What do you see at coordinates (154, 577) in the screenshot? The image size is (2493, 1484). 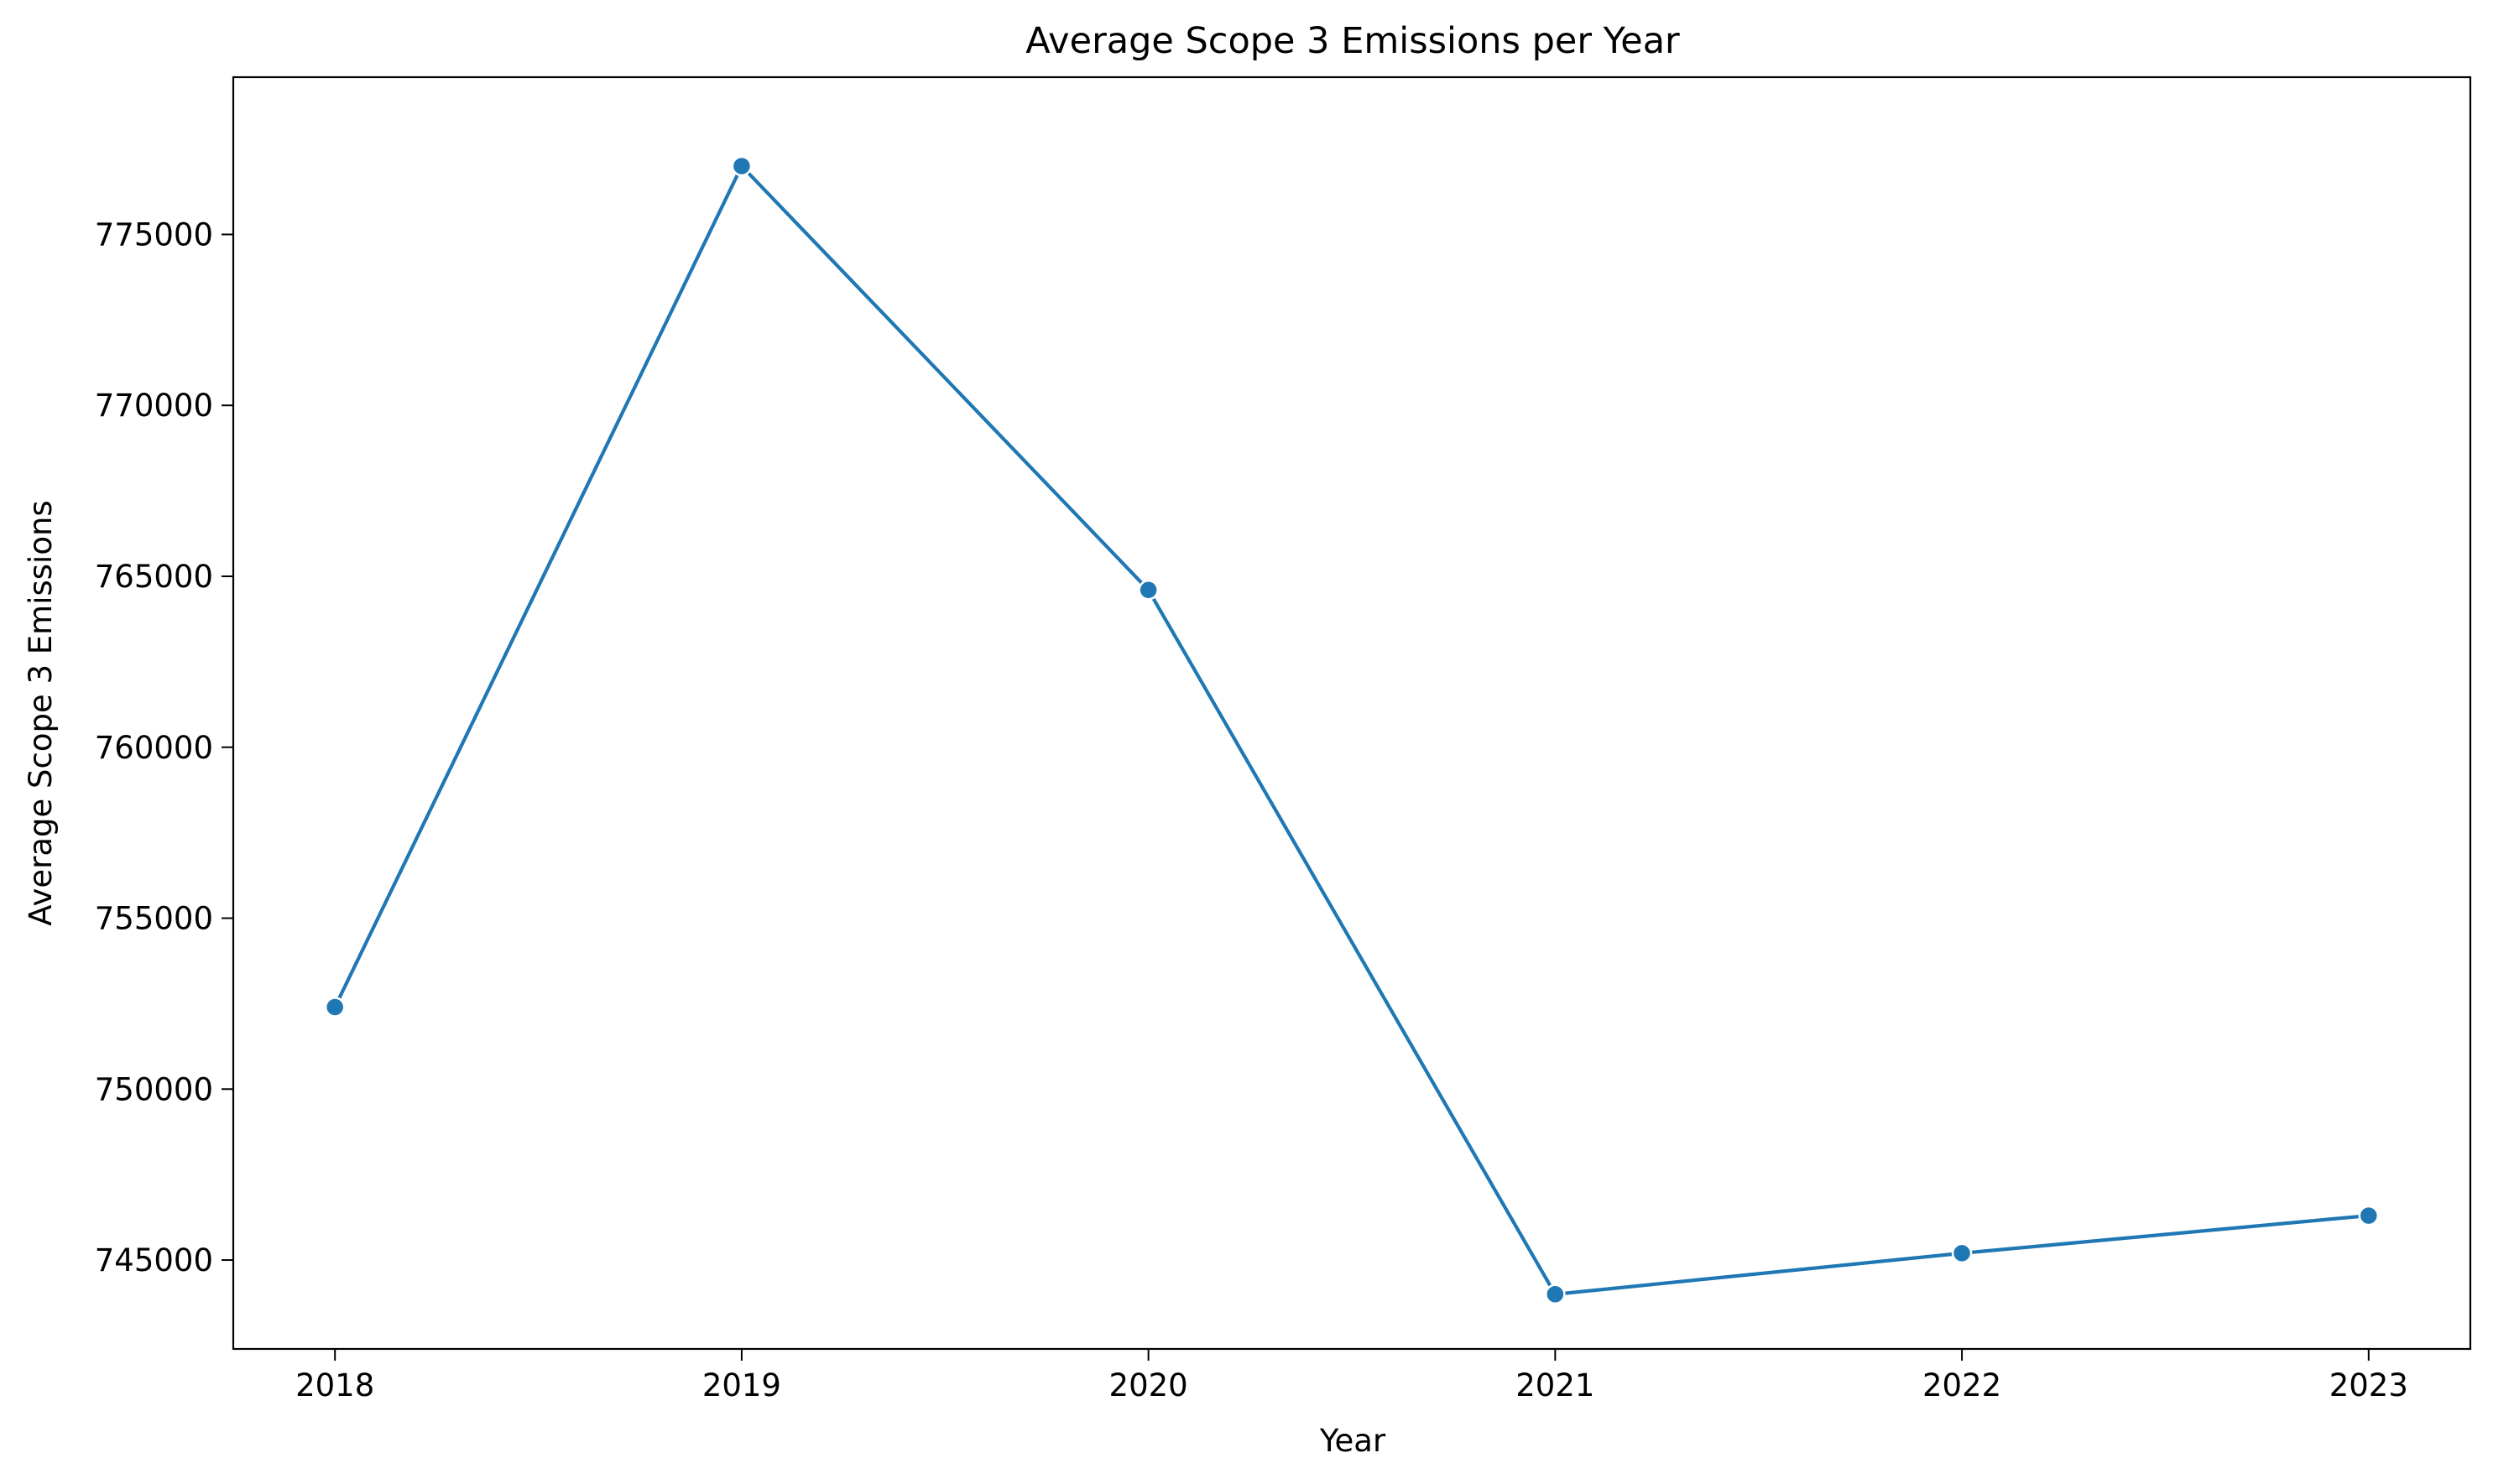 I see `y-tick-label: 765000` at bounding box center [154, 577].